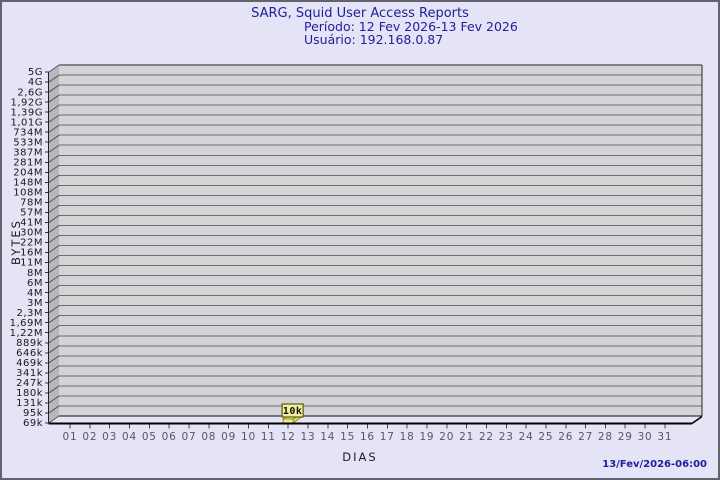  I want to click on y-tick-label: 1,39G, so click(26, 112).